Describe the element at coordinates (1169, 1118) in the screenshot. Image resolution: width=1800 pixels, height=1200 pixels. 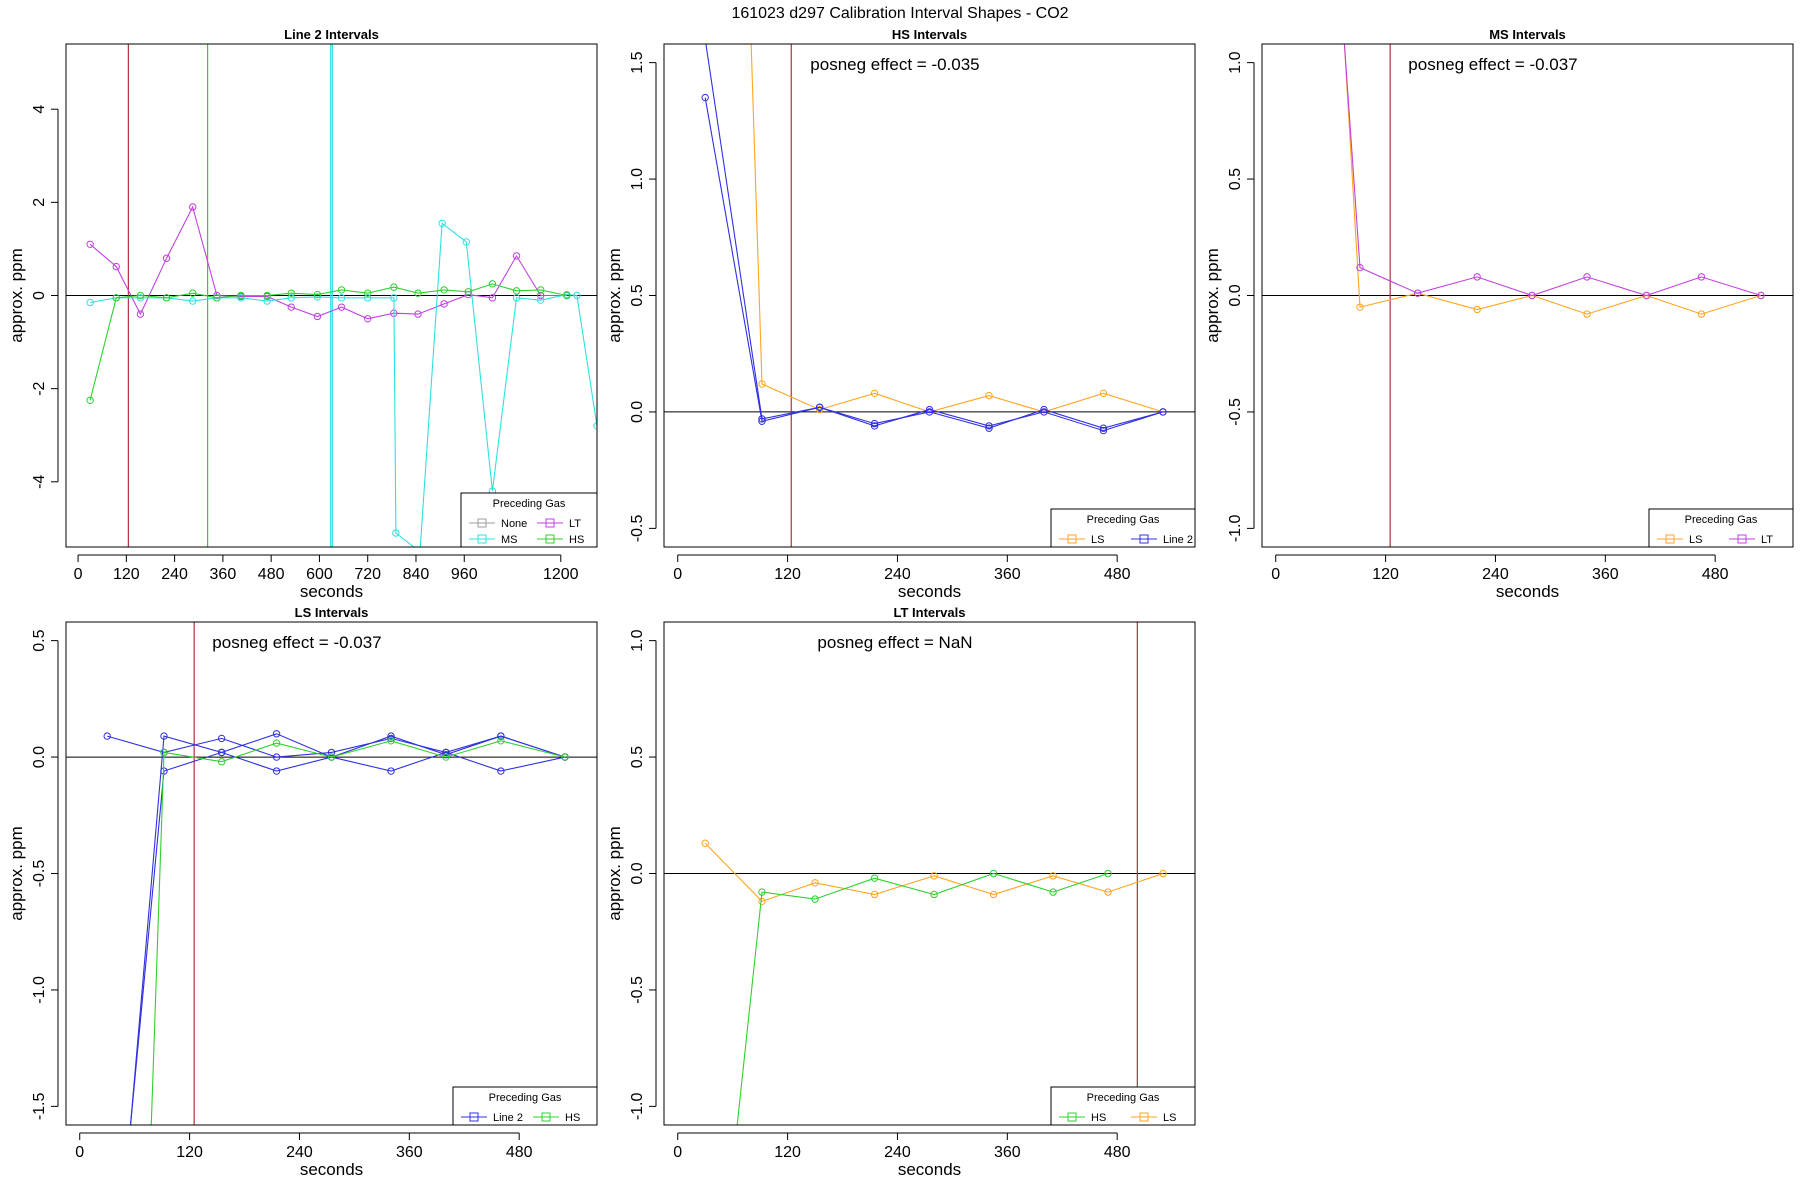
I see `legend-label: LS` at that location.